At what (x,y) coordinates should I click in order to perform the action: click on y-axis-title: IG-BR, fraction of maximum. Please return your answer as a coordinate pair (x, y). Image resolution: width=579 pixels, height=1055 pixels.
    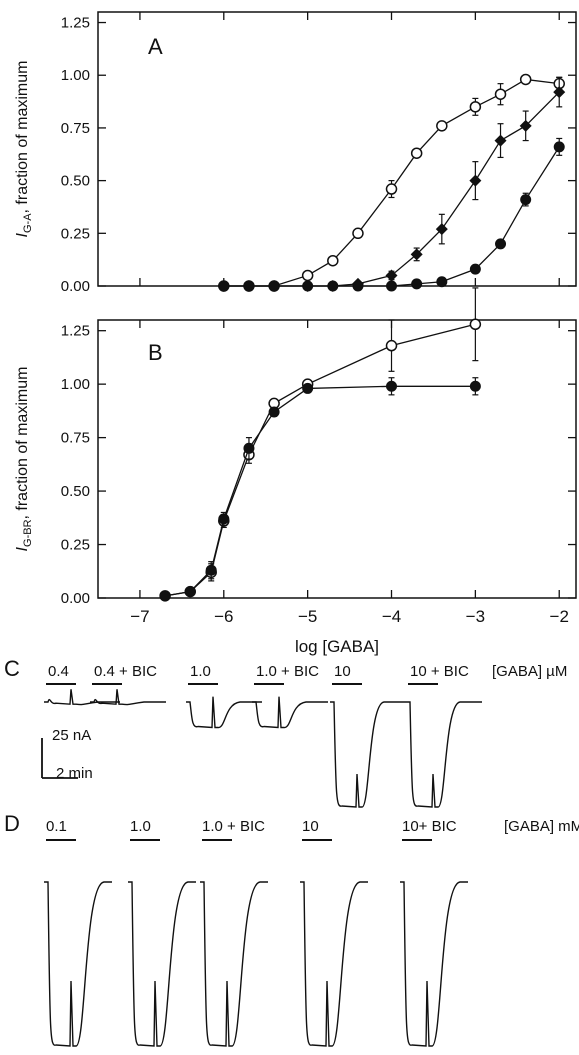
    Looking at the image, I should click on (24, 459).